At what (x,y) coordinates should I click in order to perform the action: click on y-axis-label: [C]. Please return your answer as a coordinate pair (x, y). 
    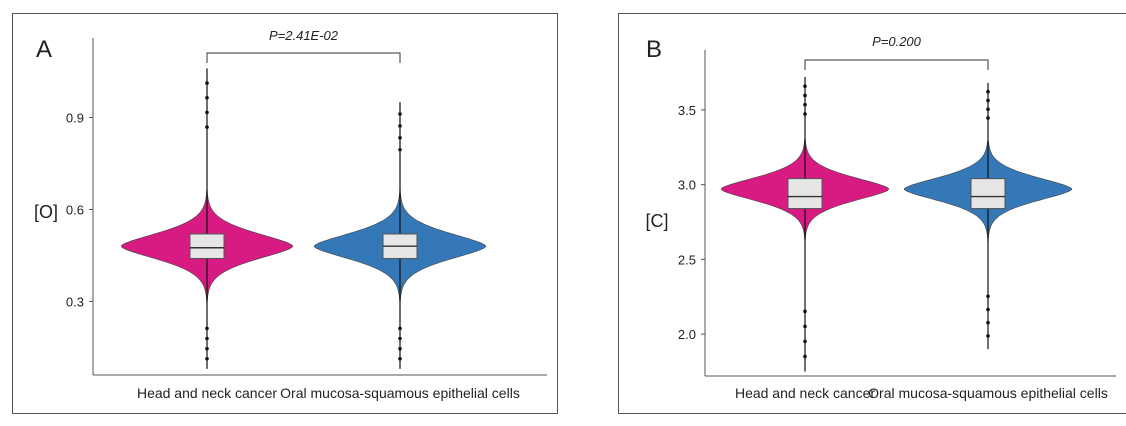
    Looking at the image, I should click on (656, 221).